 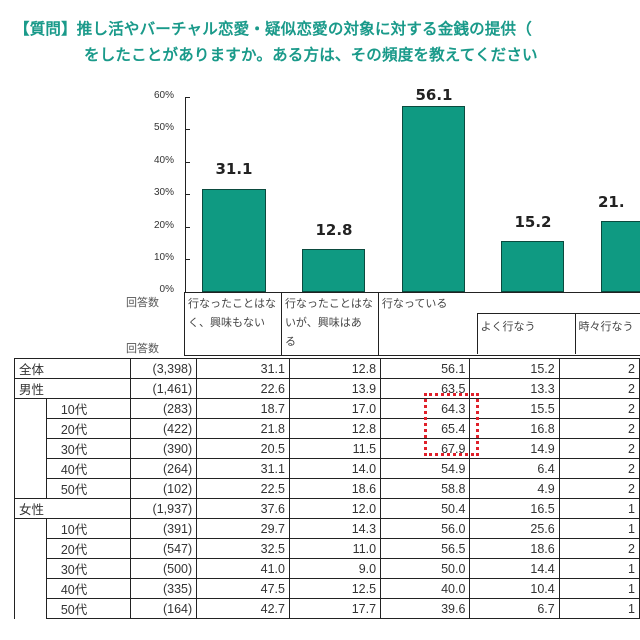 What do you see at coordinates (425, 588) in the screenshot?
I see `cell-c3: 40.0` at bounding box center [425, 588].